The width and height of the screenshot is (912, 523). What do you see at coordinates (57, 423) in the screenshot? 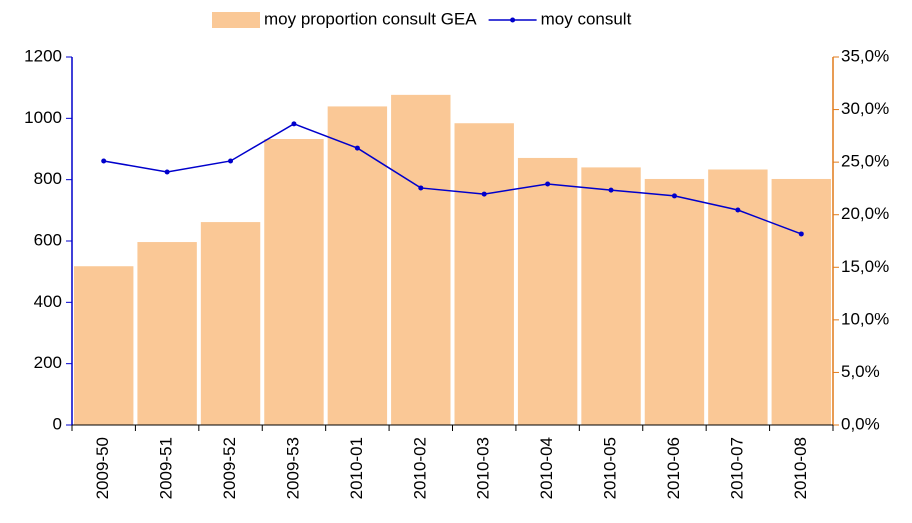
I see `y-tick-label: 0` at bounding box center [57, 423].